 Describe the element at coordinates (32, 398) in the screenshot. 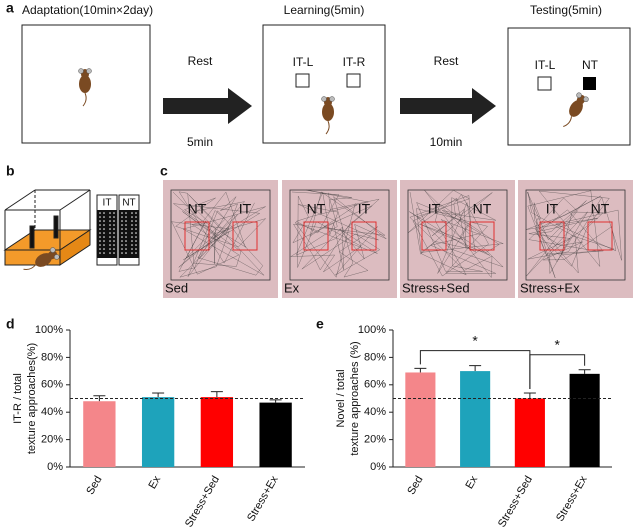

I see `y-axis-label: texture approaches(%)` at that location.